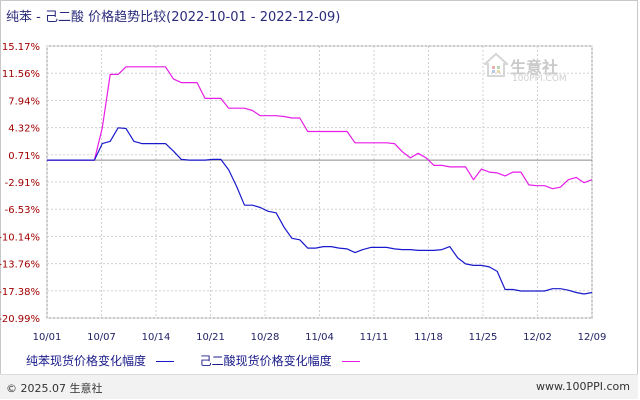 The height and width of the screenshot is (400, 640). I want to click on title-product-a: 纯苯, so click(19, 17).